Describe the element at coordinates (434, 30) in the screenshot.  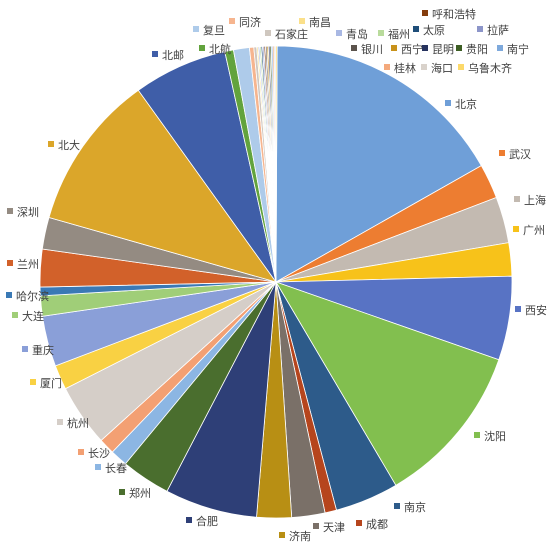
I see `slice-label-太原: 太原` at that location.